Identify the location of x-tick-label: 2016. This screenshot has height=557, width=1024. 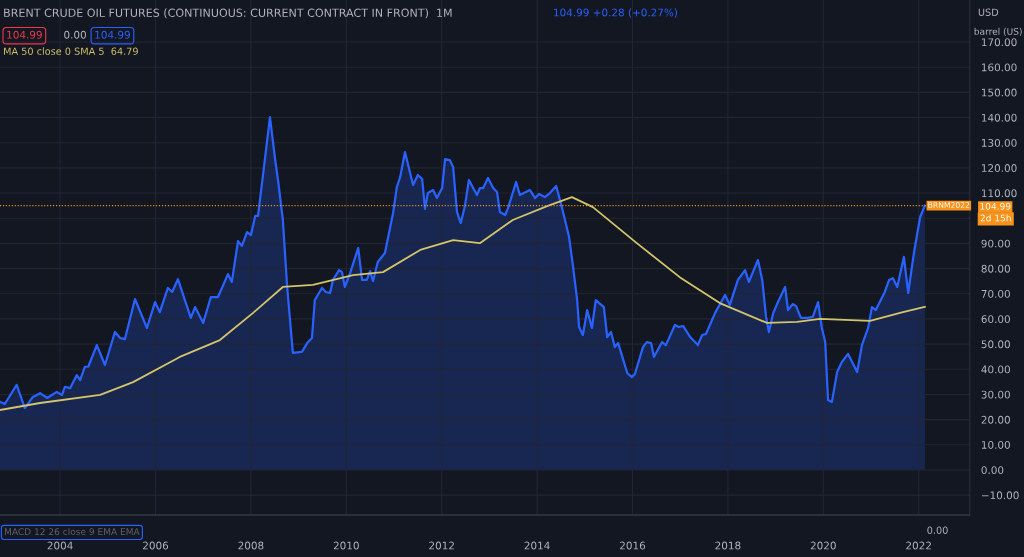
(633, 545).